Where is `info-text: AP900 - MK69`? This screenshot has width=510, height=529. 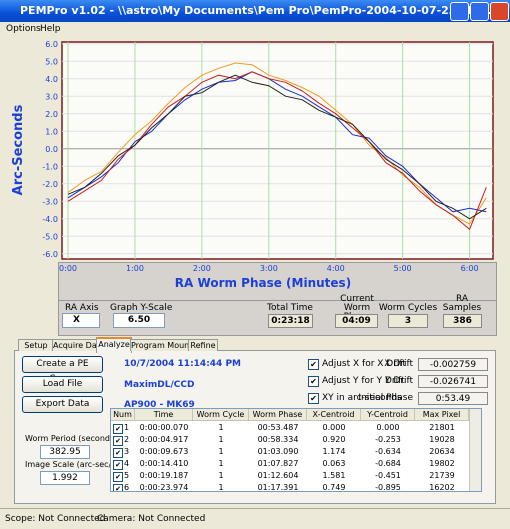 info-text: AP900 - MK69 is located at coordinates (159, 405).